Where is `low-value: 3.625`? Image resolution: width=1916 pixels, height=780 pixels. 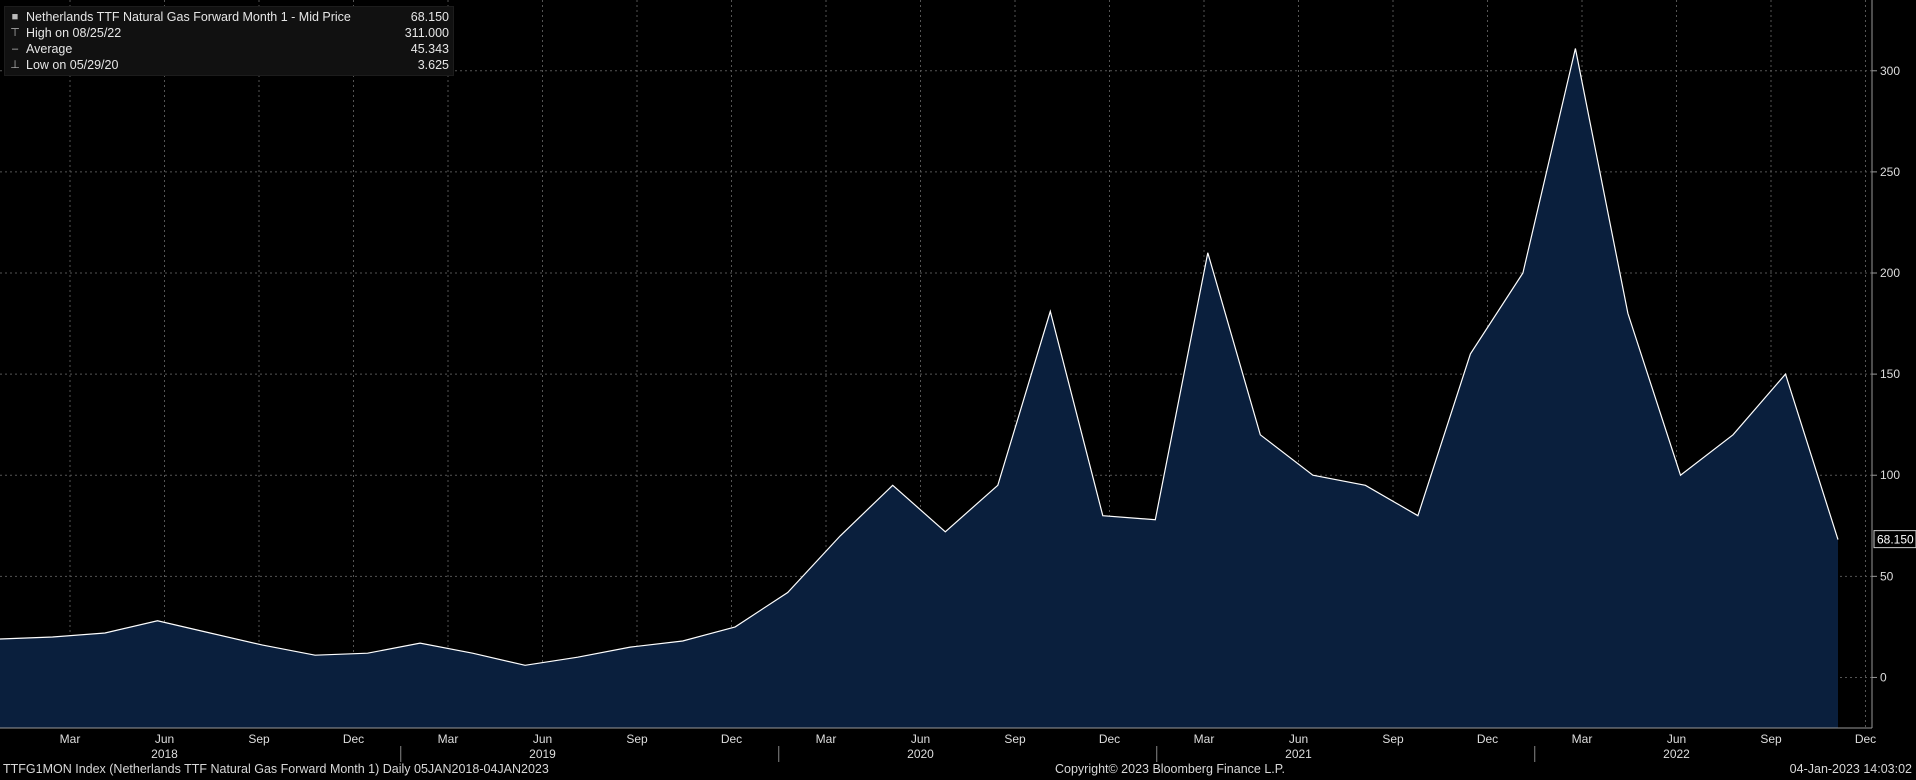 low-value: 3.625 is located at coordinates (433, 65).